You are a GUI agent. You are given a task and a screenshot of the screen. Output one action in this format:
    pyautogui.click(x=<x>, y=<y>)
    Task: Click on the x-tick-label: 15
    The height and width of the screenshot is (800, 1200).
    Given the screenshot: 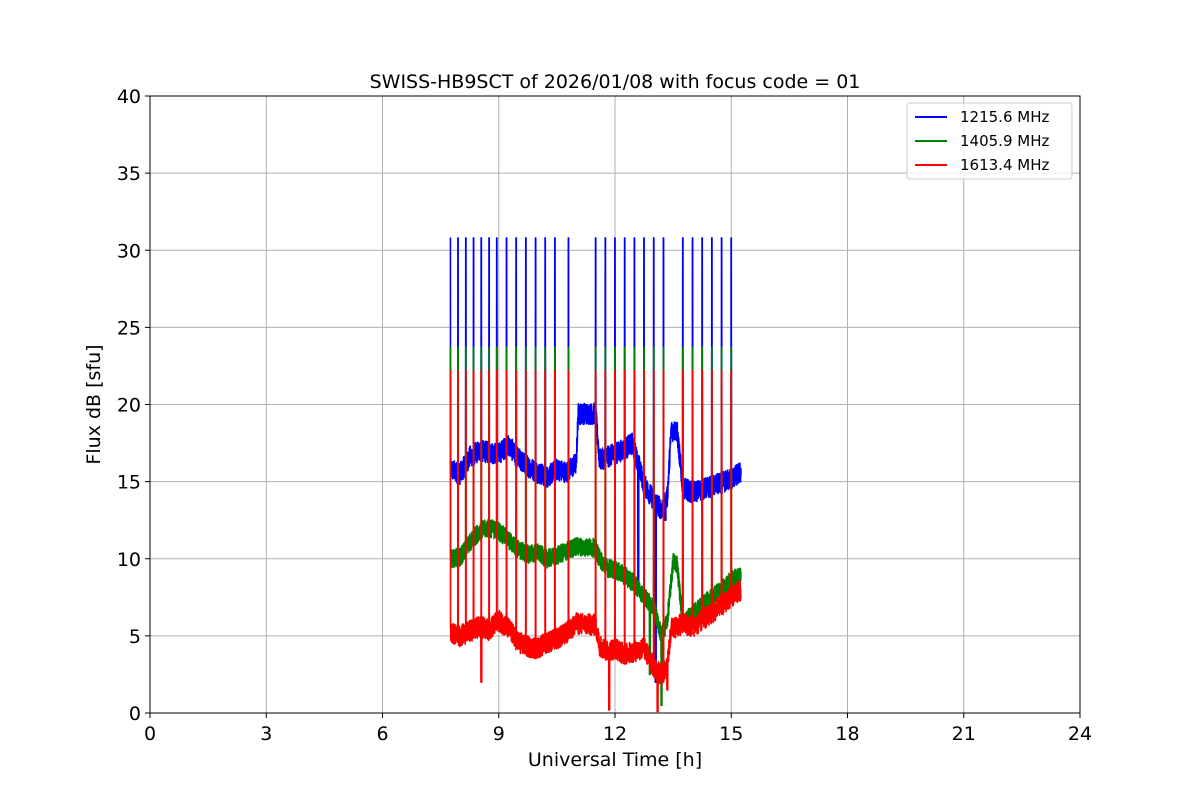 What is the action you would take?
    pyautogui.click(x=731, y=734)
    